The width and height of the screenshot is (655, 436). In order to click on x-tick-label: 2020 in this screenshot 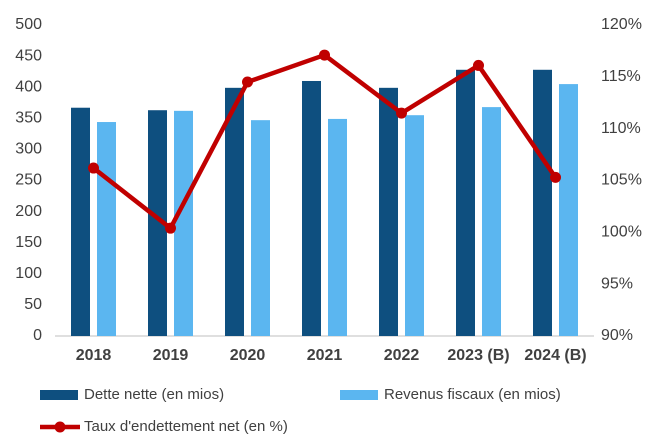, I will do `click(248, 355)`.